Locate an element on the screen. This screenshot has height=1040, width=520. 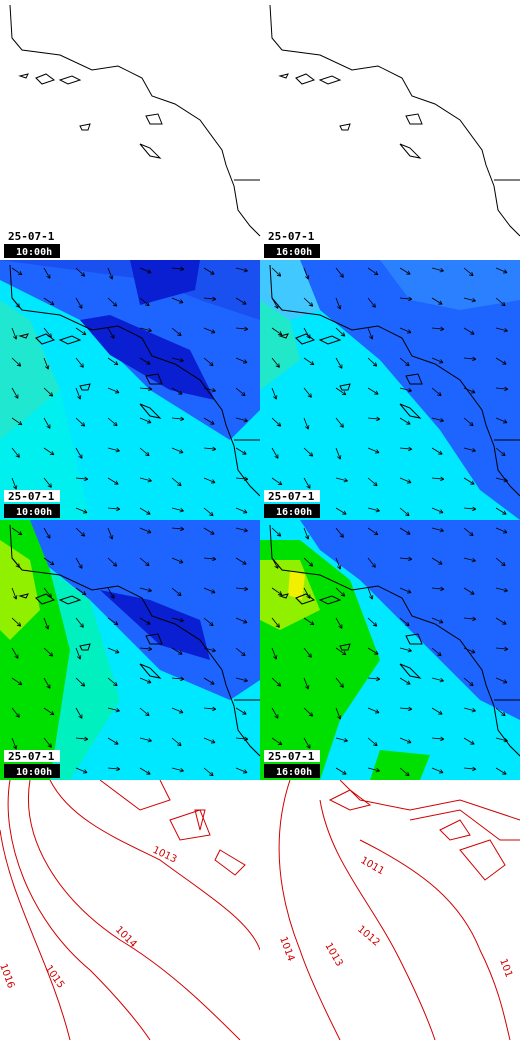
time-label: 10:00h is located at coordinates (34, 772).